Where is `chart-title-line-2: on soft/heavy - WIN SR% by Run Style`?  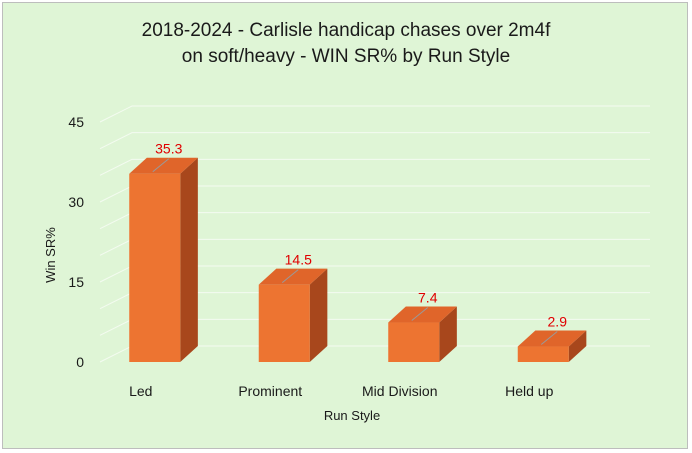
chart-title-line-2: on soft/heavy - WIN SR% by Run Style is located at coordinates (346, 56).